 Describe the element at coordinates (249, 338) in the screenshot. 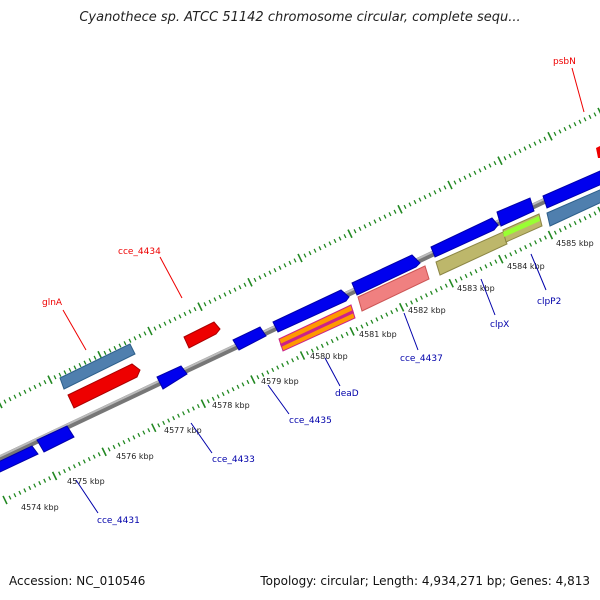

I see `gene-cce_4433-b-feature` at that location.